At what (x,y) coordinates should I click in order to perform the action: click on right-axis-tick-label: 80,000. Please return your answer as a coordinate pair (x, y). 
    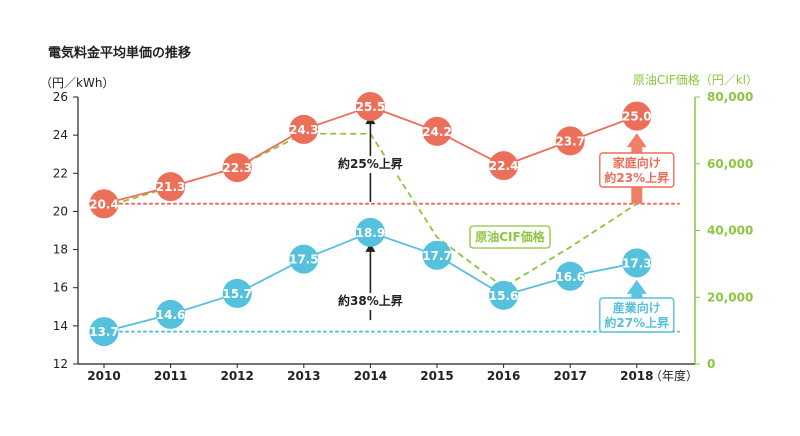
    Looking at the image, I should click on (730, 97).